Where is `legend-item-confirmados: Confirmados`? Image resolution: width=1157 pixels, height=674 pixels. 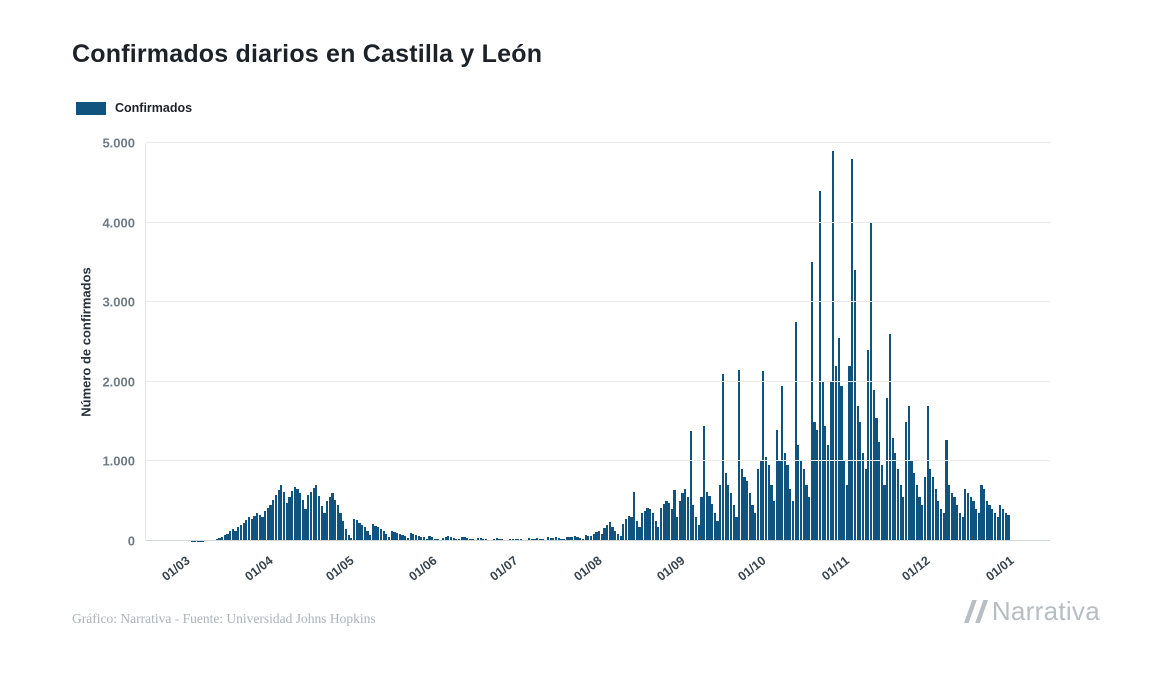 legend-item-confirmados: Confirmados is located at coordinates (134, 108).